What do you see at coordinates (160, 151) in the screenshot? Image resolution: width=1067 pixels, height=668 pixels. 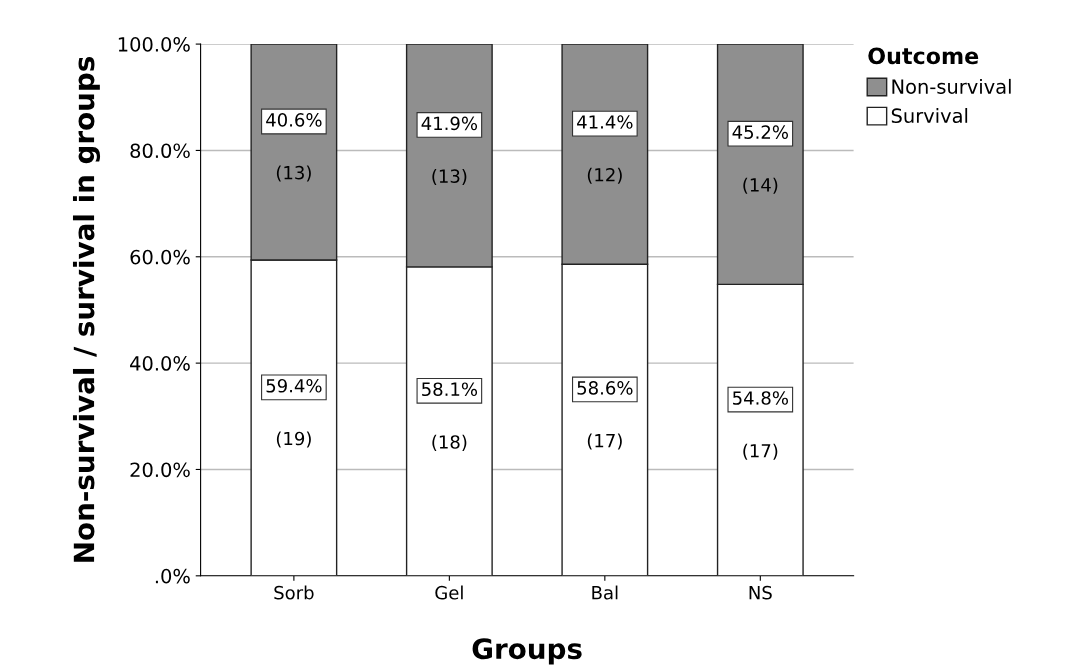 I see `y-tick-label: 80.0%` at bounding box center [160, 151].